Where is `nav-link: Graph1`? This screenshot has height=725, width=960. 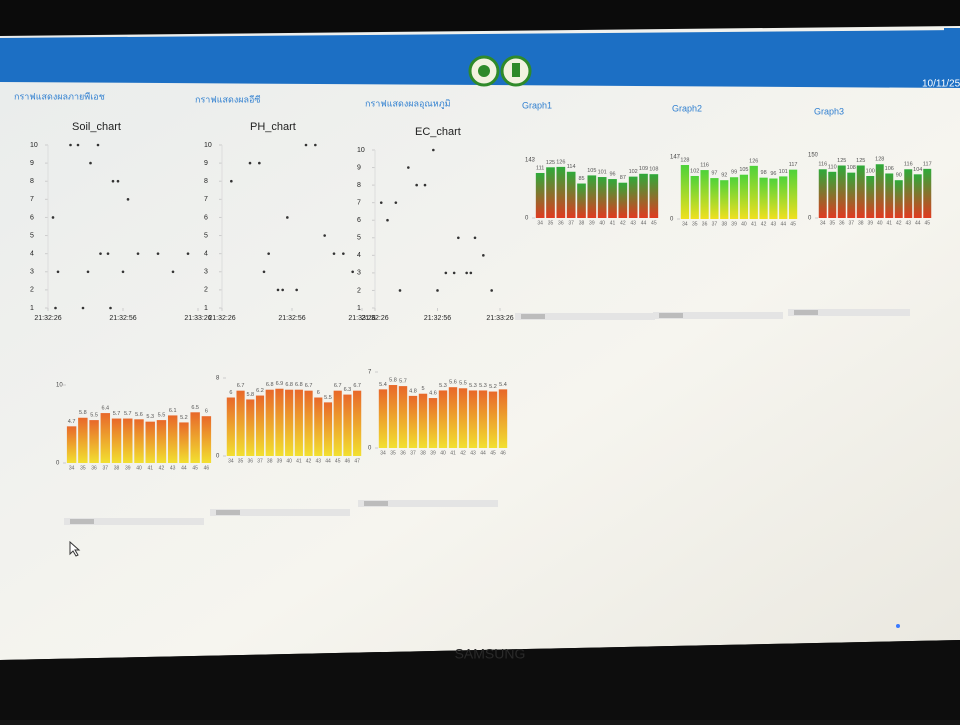 nav-link: Graph1 is located at coordinates (537, 105).